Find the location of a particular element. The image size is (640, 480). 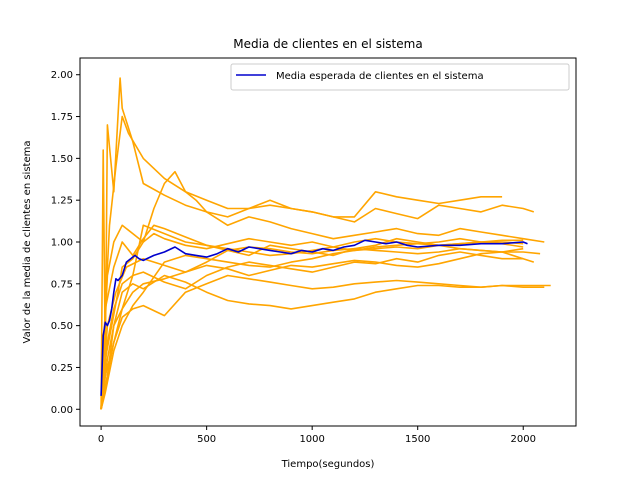

legend-box is located at coordinates (400, 77).